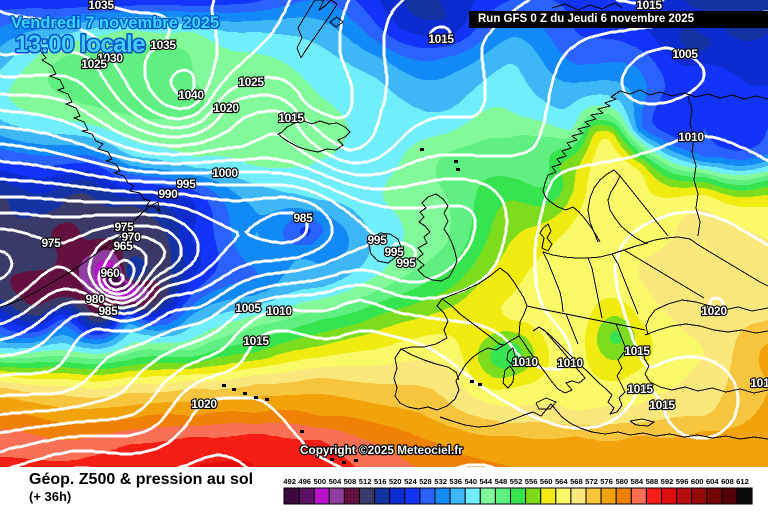 The width and height of the screenshot is (768, 512). Describe the element at coordinates (636, 481) in the screenshot. I see `svg-text: 584` at that location.